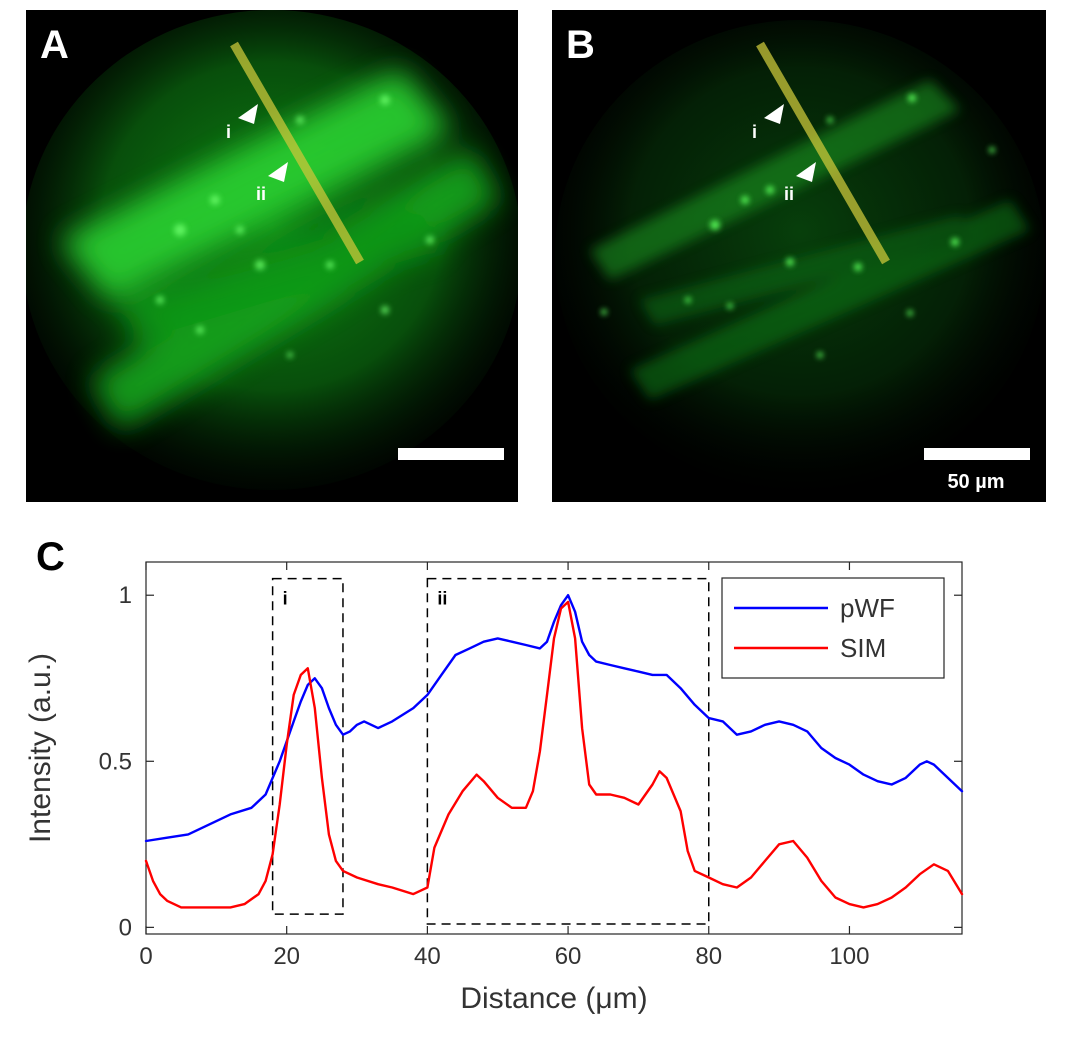 This screenshot has width=1080, height=1056. What do you see at coordinates (553, 998) in the screenshot?
I see `x-axis-label: Distance (μm)` at bounding box center [553, 998].